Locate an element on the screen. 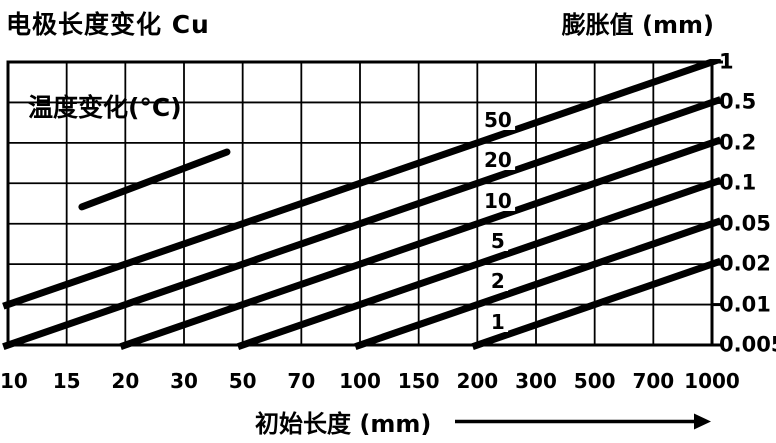  y-tick-label: 1 is located at coordinates (726, 61).